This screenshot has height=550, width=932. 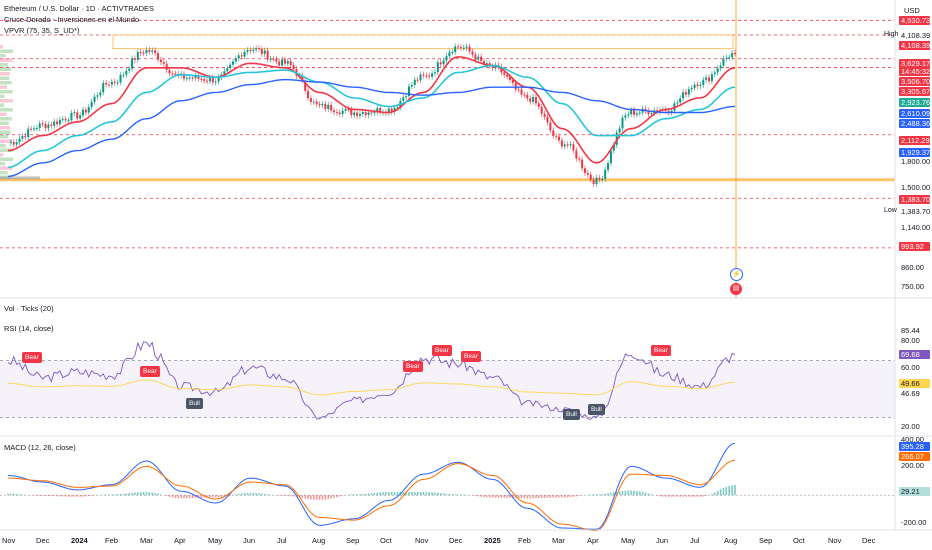 I want to click on rsi-tick: 20.00, so click(x=910, y=426).